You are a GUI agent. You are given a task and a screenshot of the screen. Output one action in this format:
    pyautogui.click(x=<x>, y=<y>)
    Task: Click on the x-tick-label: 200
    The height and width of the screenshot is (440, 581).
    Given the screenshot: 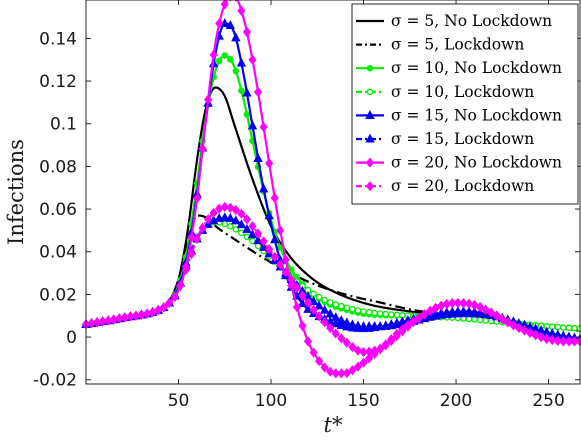 What is the action you would take?
    pyautogui.click(x=456, y=401)
    